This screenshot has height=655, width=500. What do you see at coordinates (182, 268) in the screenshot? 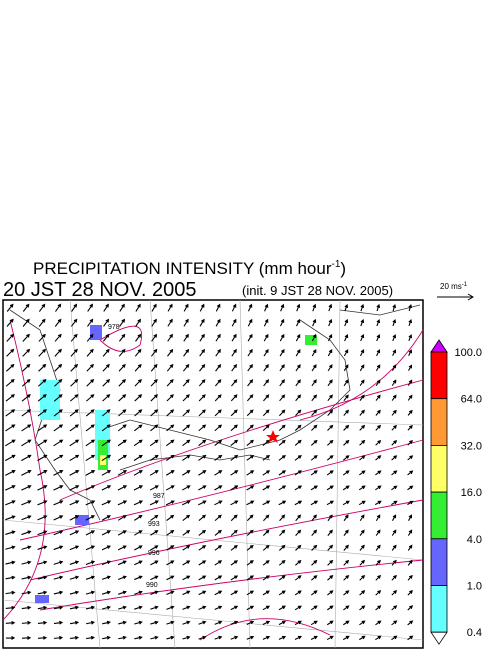
I see `title-main: PRECIPITATION INTENSITY (mm hour` at bounding box center [182, 268].